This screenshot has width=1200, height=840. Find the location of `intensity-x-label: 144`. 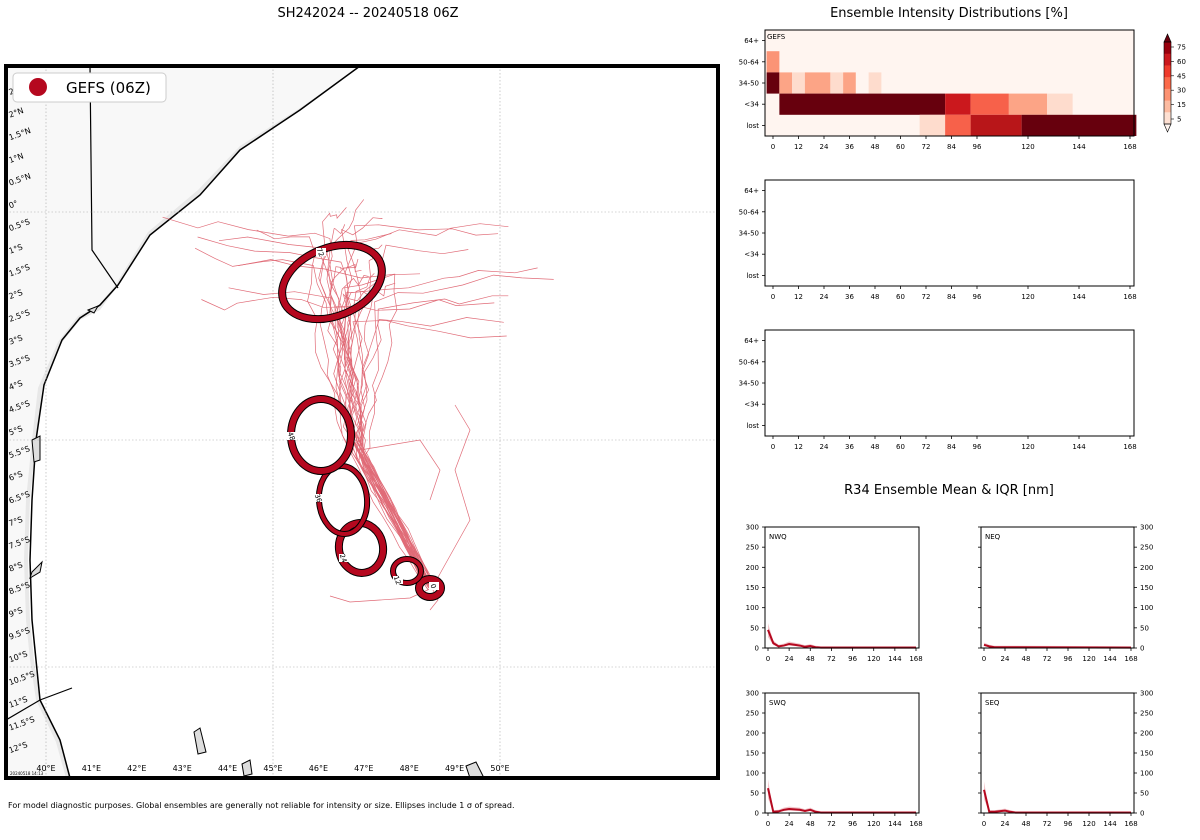

intensity-x-label: 144 is located at coordinates (1079, 297).